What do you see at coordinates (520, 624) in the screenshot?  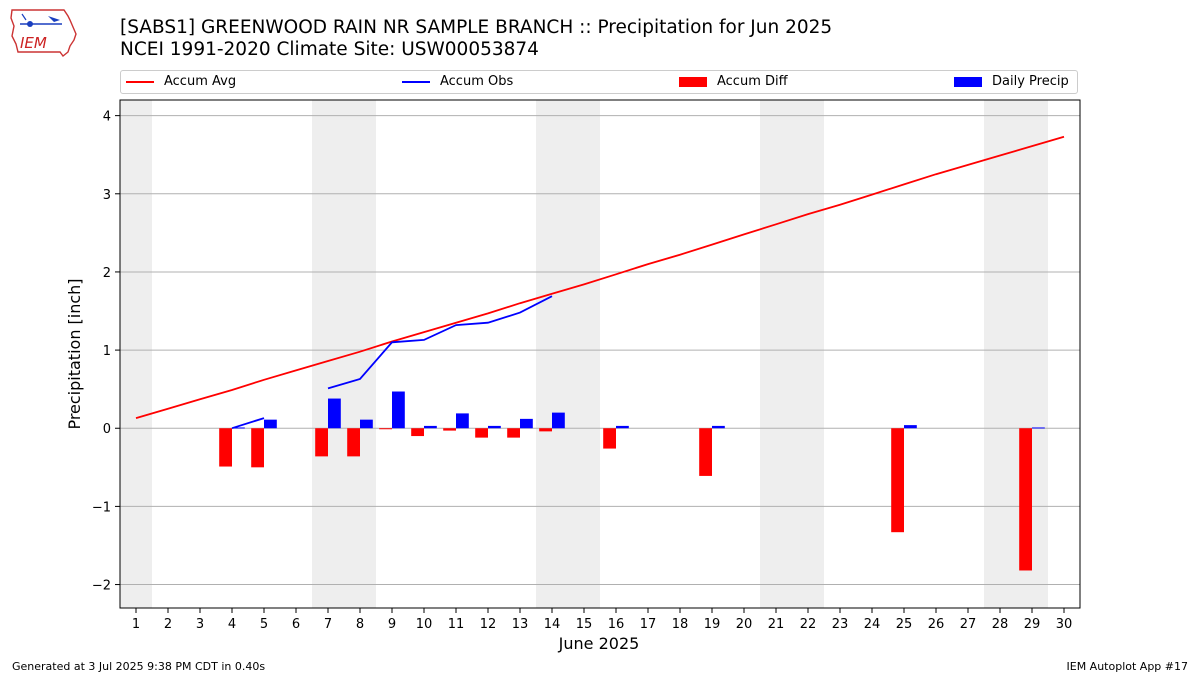 I see `x-tick-label: 13` at bounding box center [520, 624].